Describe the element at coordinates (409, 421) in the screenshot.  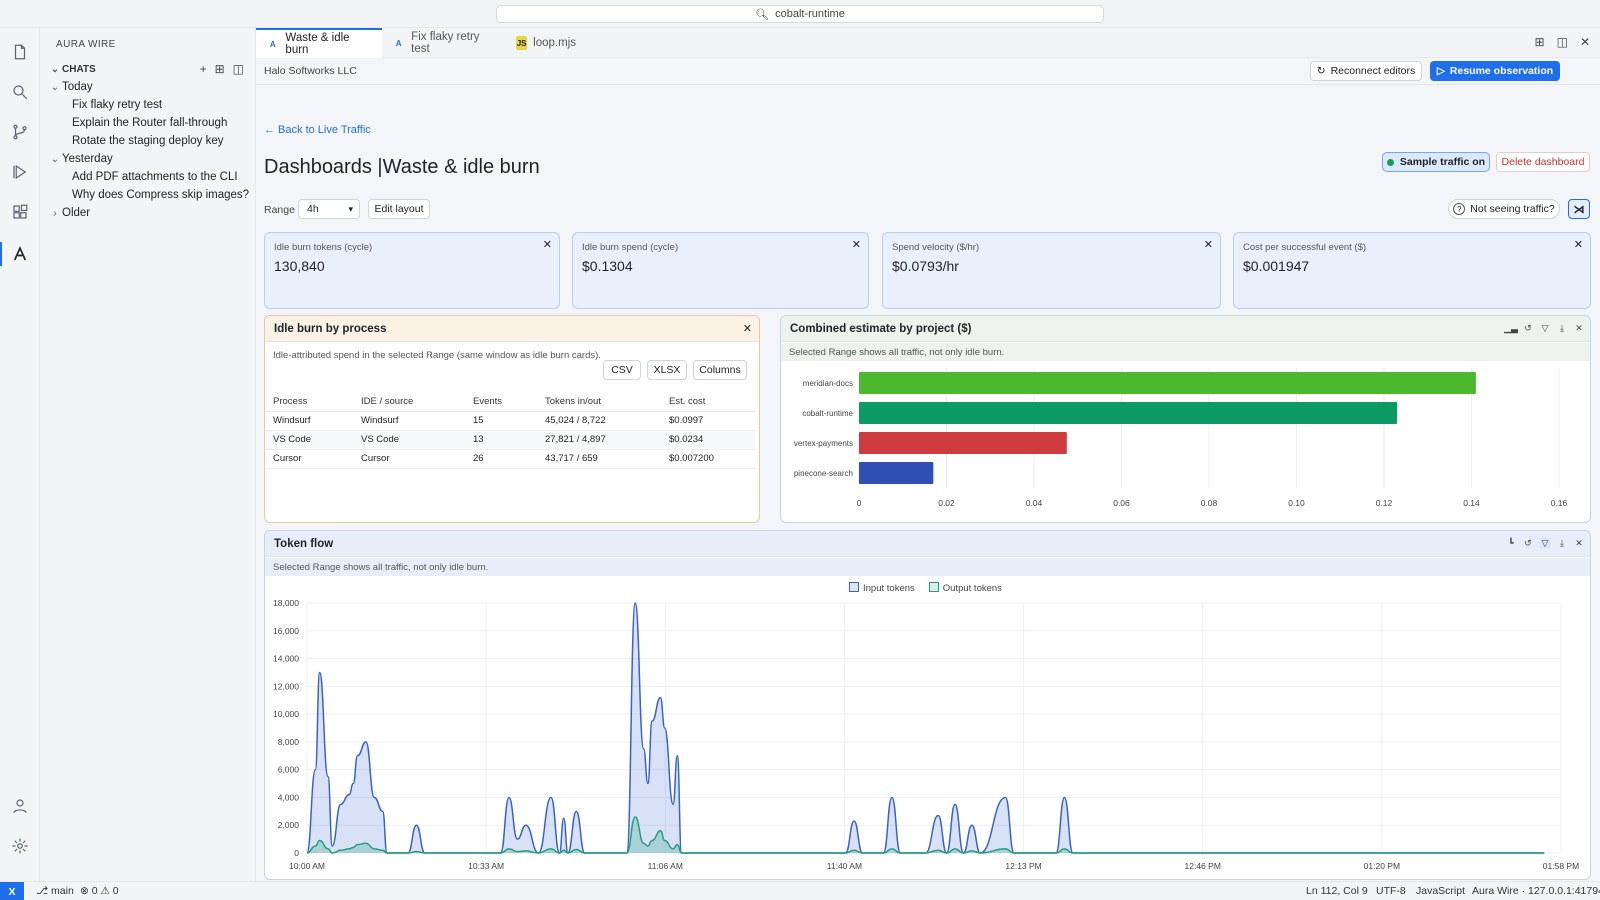
I see `table-cell: Windsurf` at that location.